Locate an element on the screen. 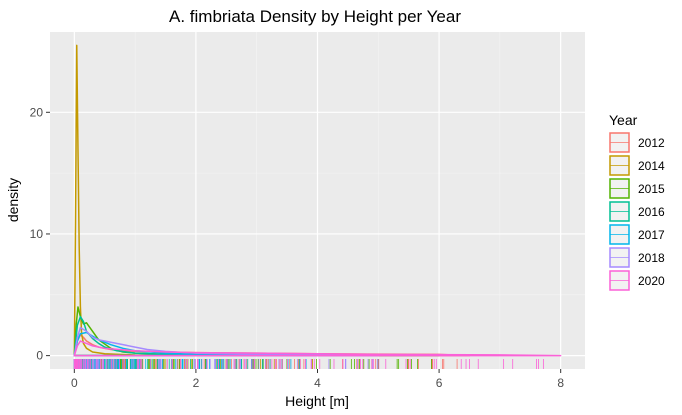 The height and width of the screenshot is (415, 682). legend-title: Year is located at coordinates (623, 120).